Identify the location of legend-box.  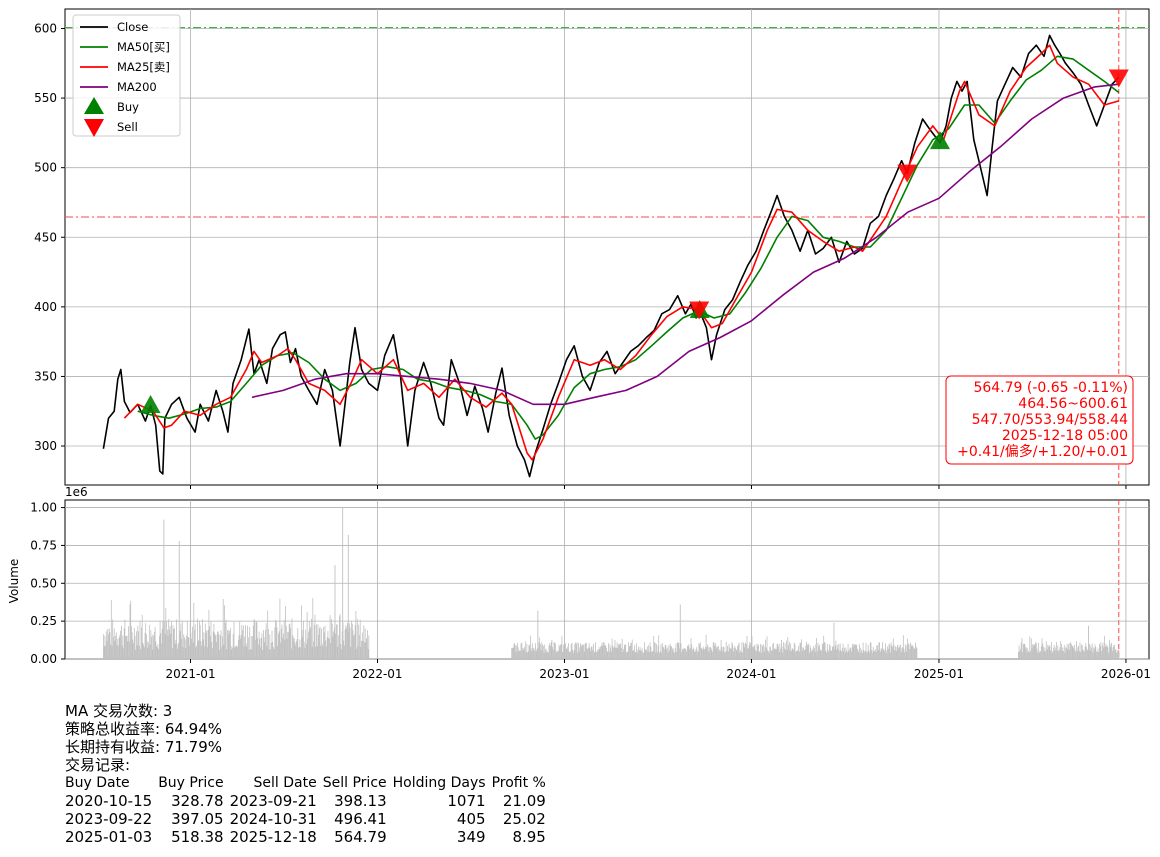
(126, 75).